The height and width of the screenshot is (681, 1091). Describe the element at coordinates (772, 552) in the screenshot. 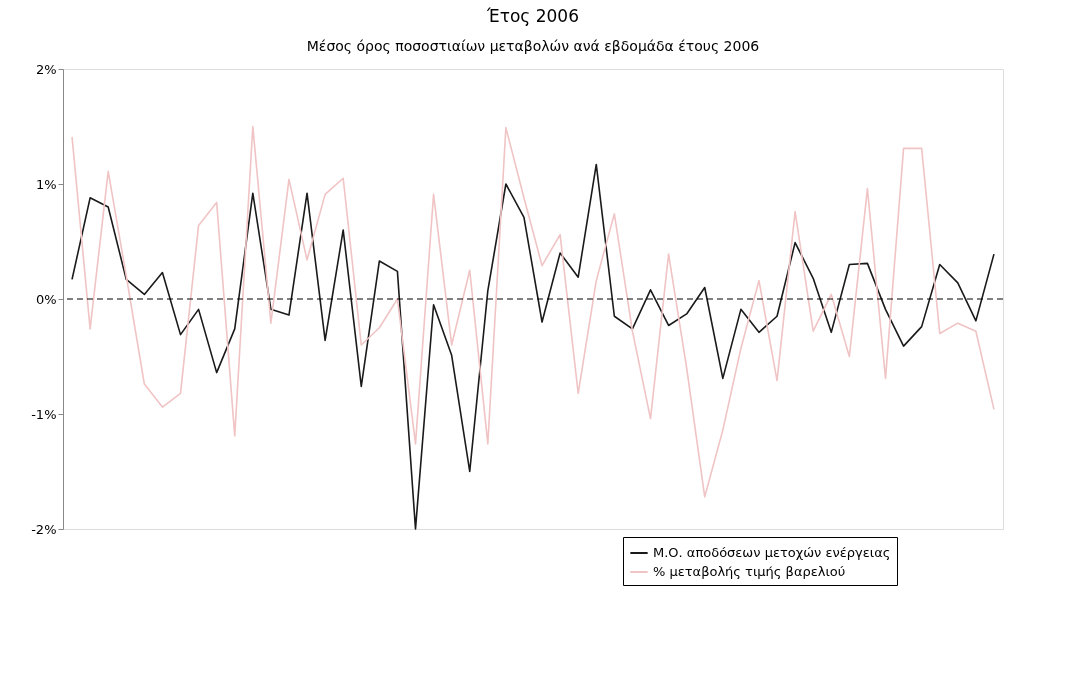

I see `legend-label: Μ.Ο. αποδόσεων μετοχών ενέργειας` at that location.